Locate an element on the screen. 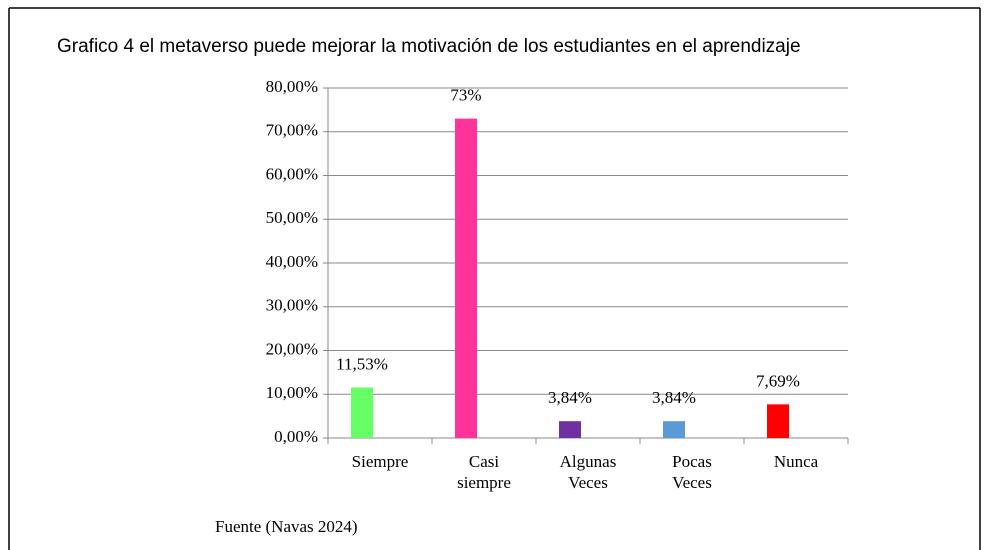 Image resolution: width=989 pixels, height=550 pixels. y-tick-label: 20,00% is located at coordinates (292, 348).